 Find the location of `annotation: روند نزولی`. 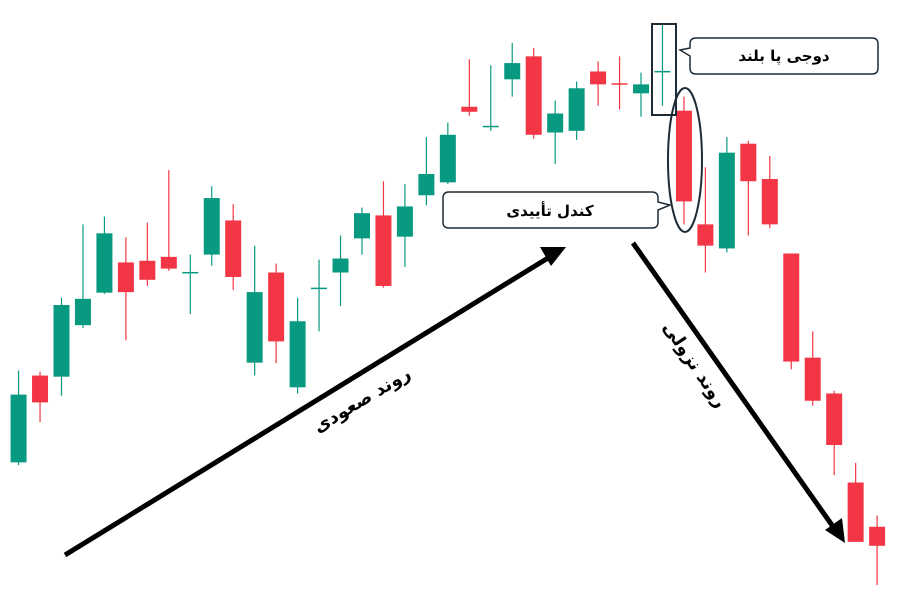

annotation: روند نزولی is located at coordinates (694, 365).